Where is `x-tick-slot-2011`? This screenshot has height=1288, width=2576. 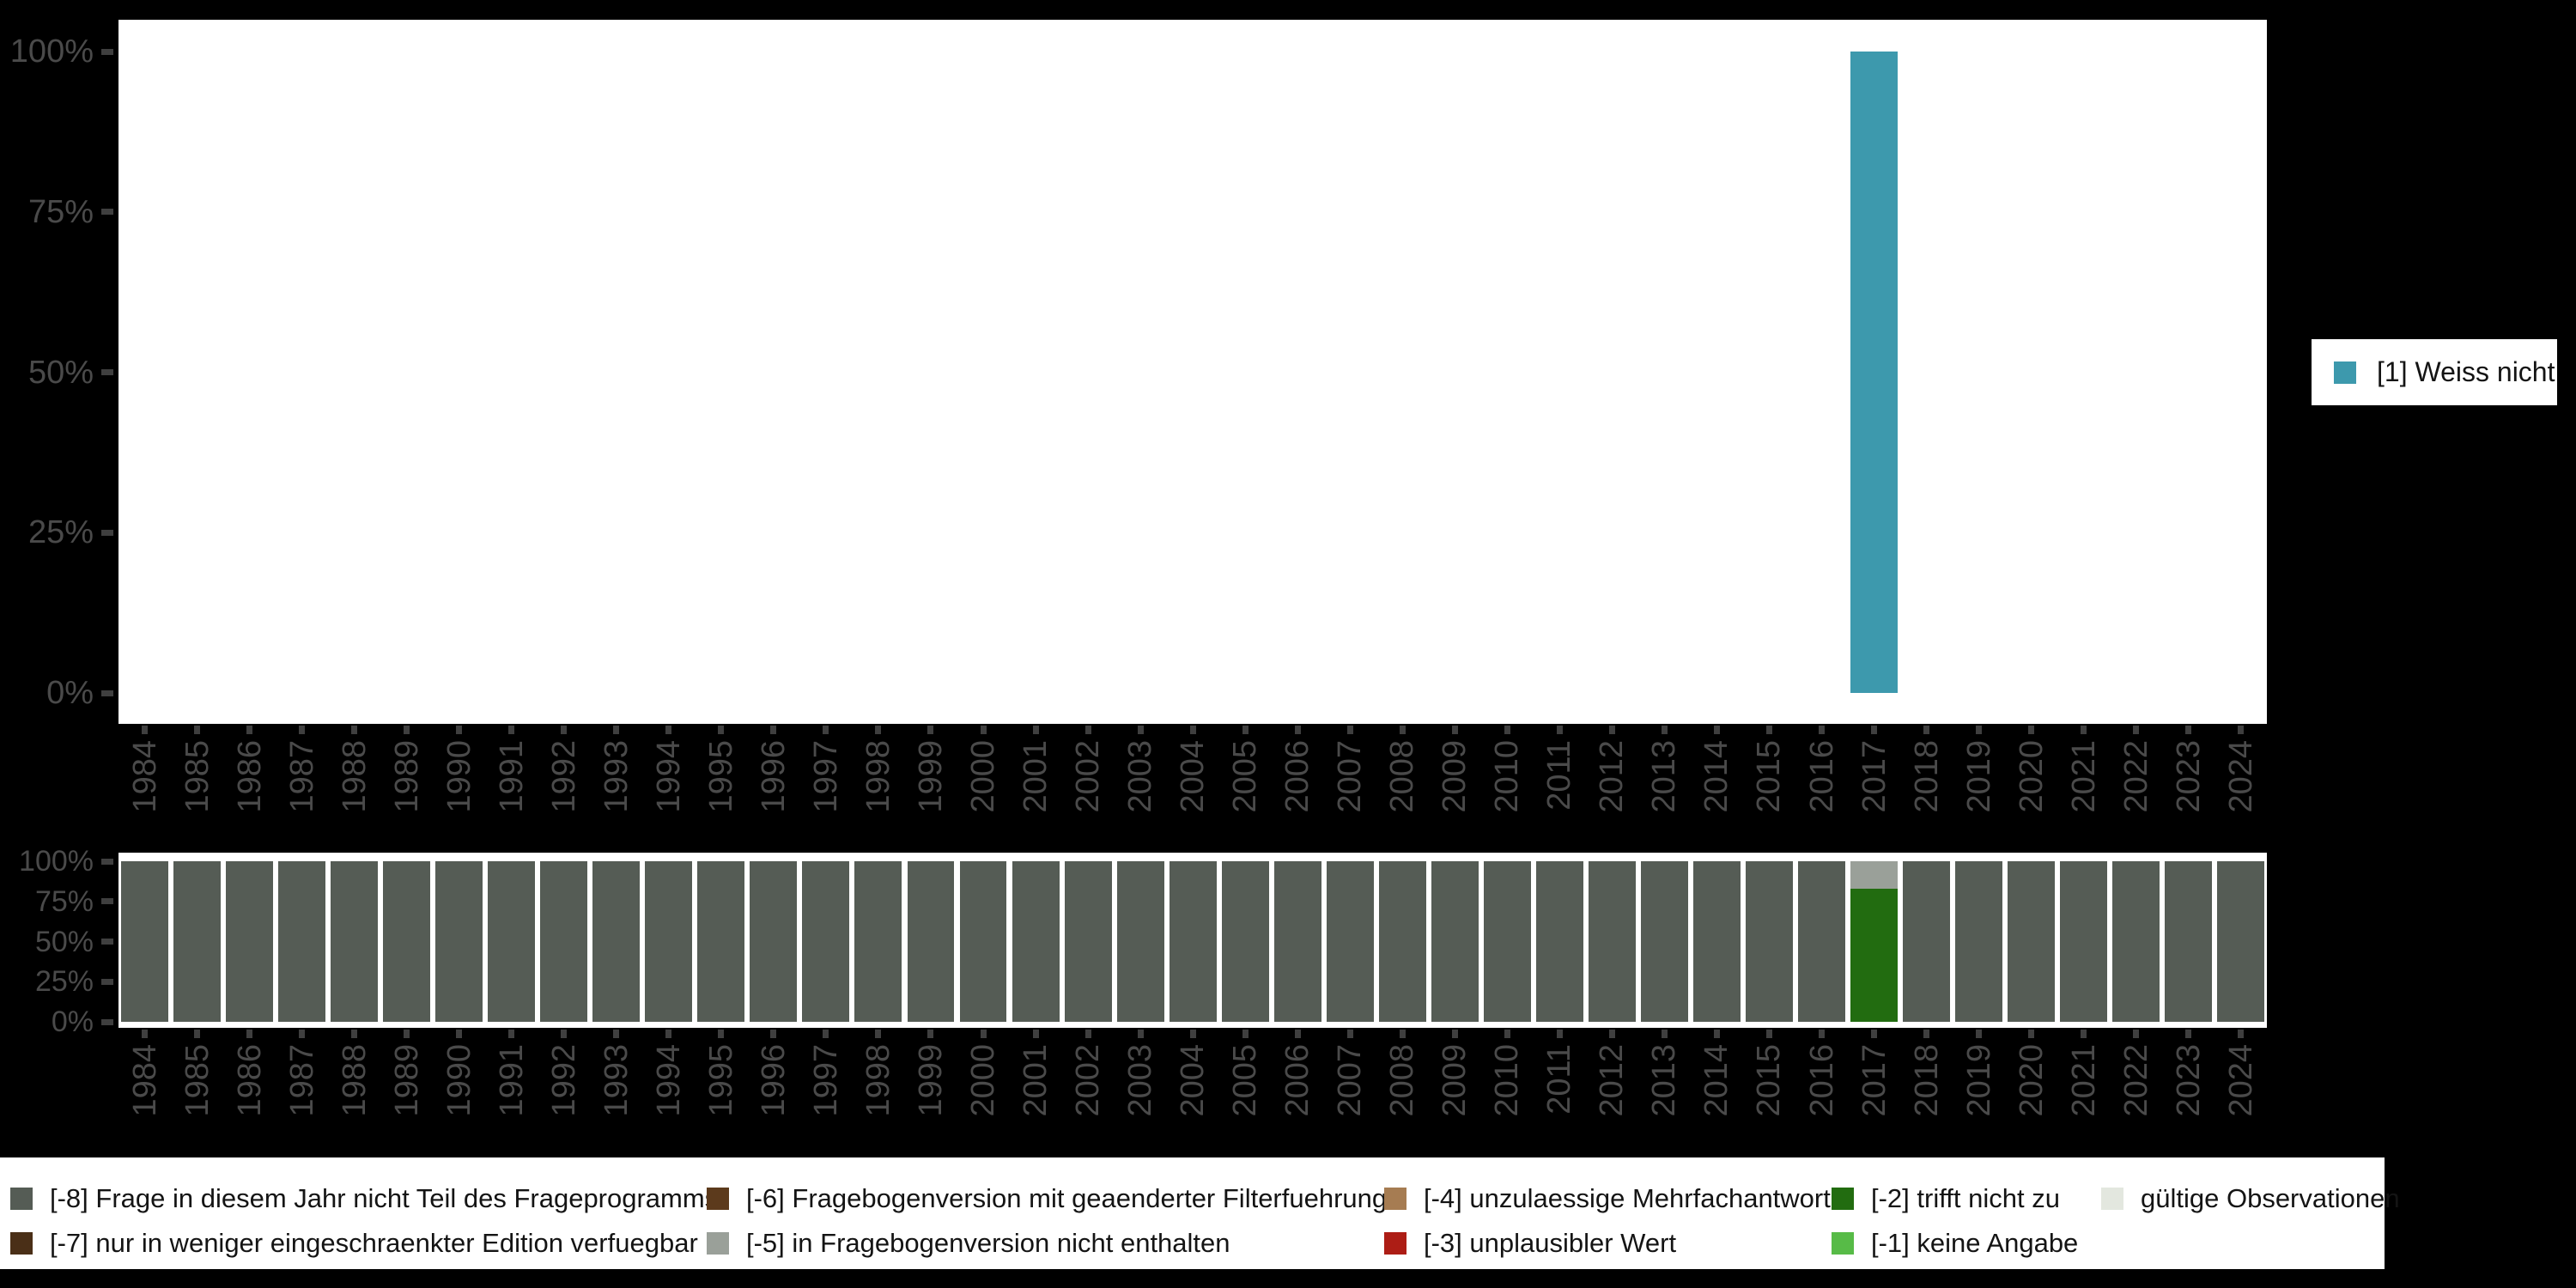 x-tick-slot-2011 is located at coordinates (1560, 1034).